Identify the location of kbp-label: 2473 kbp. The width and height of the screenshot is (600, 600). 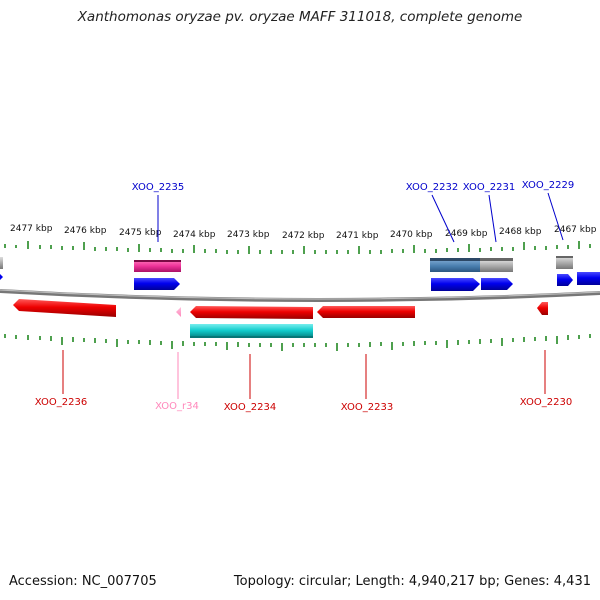
(248, 235).